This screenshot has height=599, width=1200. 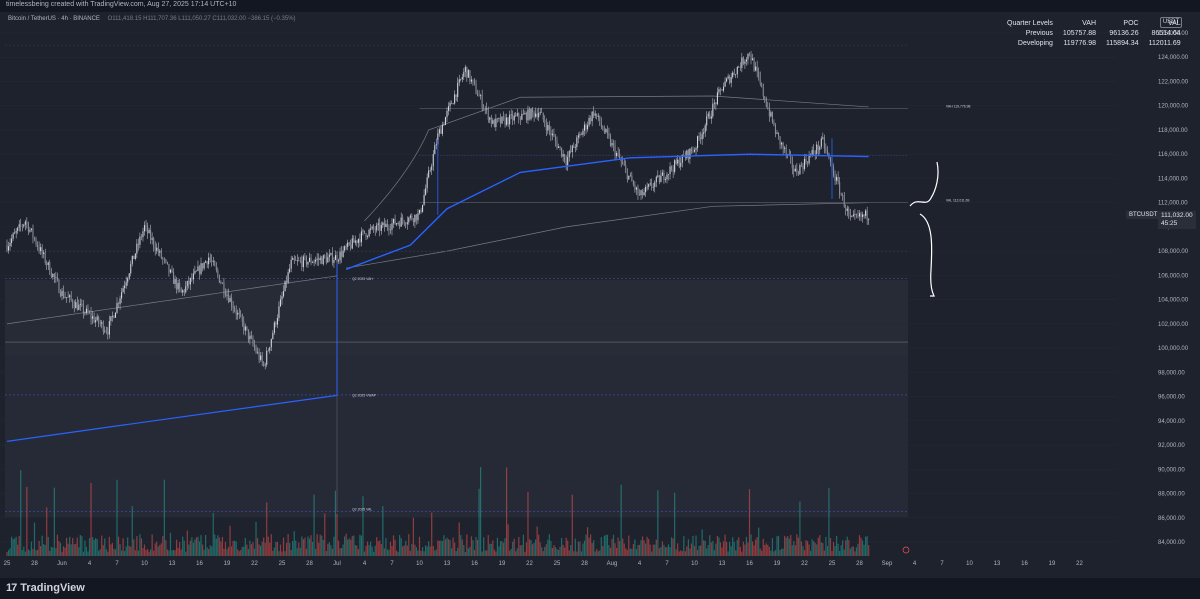 I want to click on currency-selector: USDT, so click(x=1171, y=22).